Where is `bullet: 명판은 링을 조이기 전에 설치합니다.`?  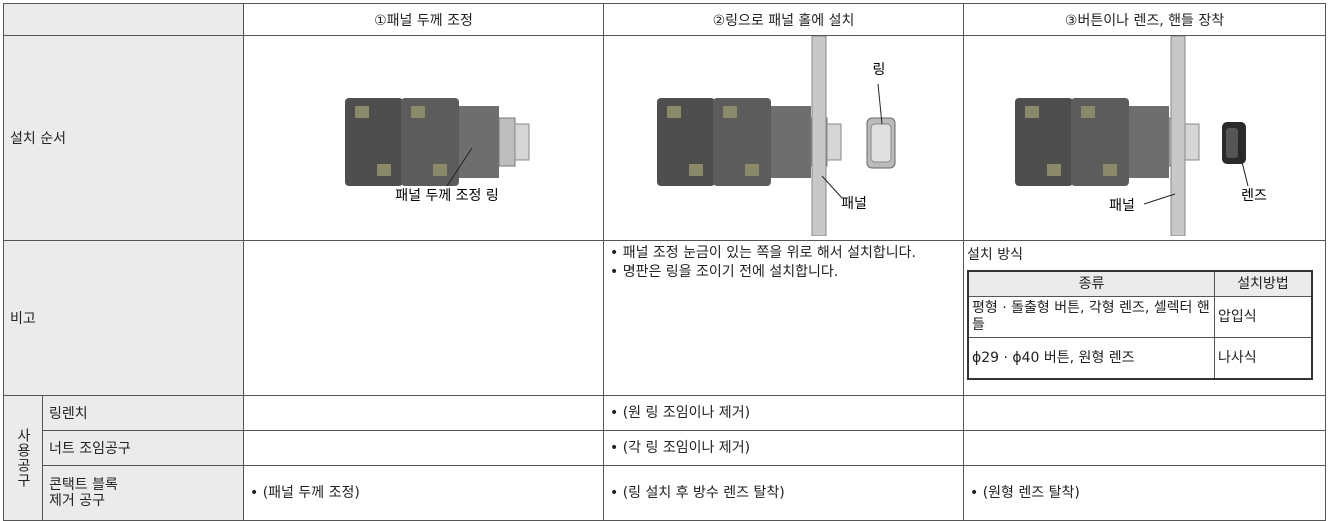 bullet: 명판은 링을 조이기 전에 설치합니다. is located at coordinates (783, 272).